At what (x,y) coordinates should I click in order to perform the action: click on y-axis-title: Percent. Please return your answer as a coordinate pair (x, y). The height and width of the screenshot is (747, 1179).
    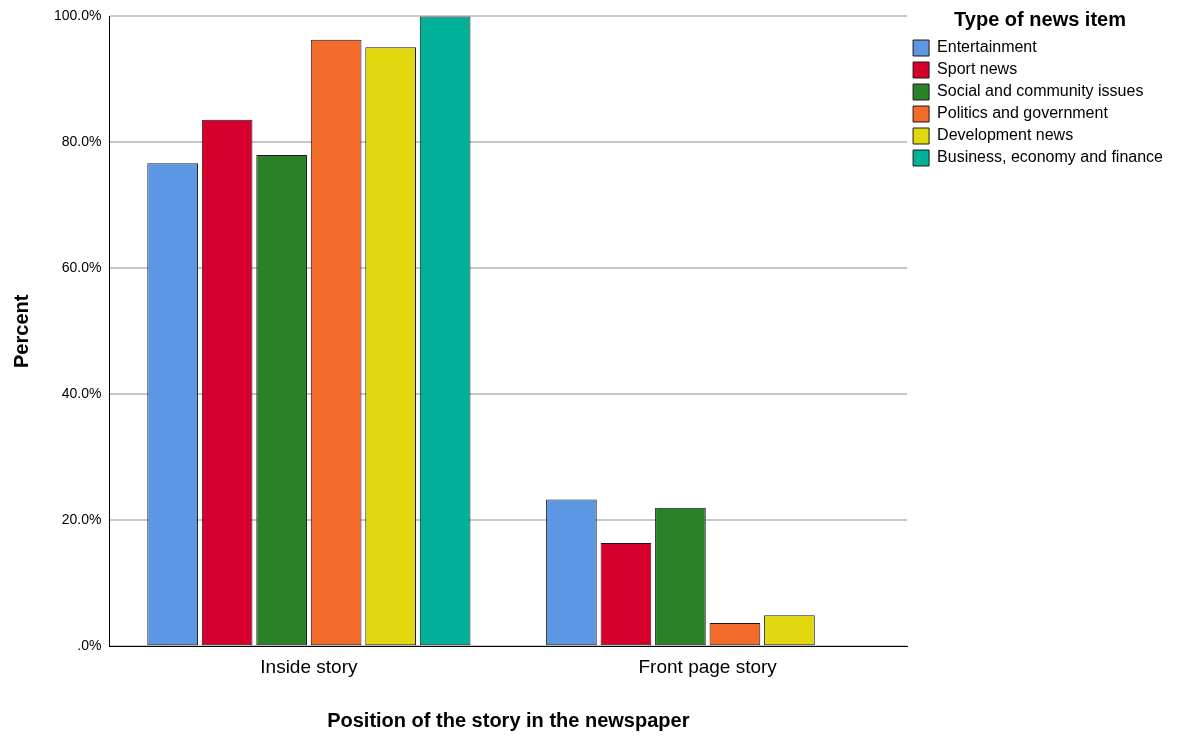
    Looking at the image, I should click on (20, 331).